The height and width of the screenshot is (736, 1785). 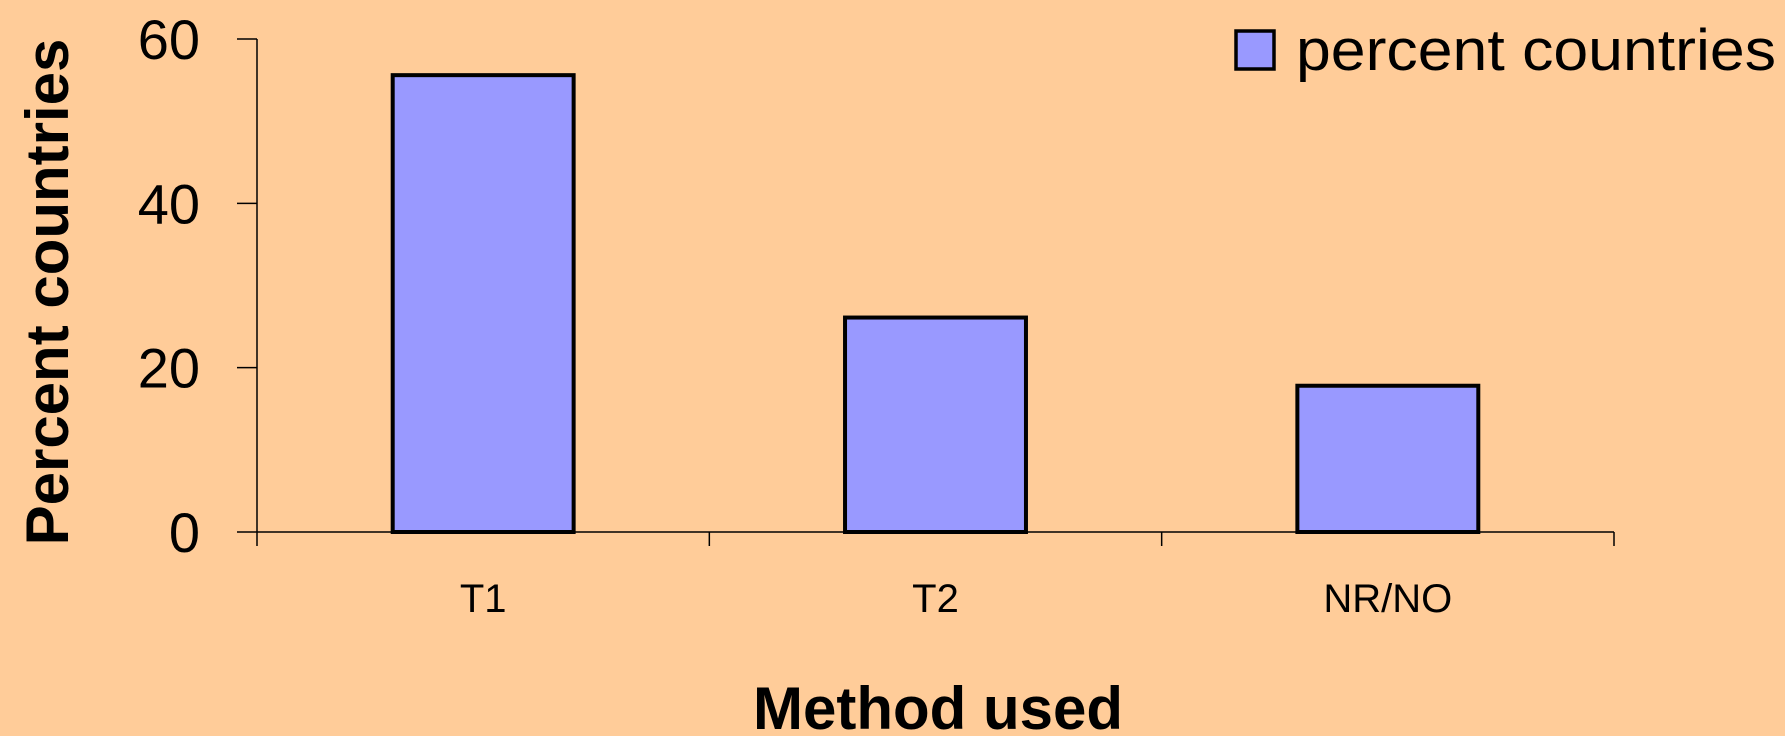 I want to click on legend-swatch, so click(x=1255, y=50).